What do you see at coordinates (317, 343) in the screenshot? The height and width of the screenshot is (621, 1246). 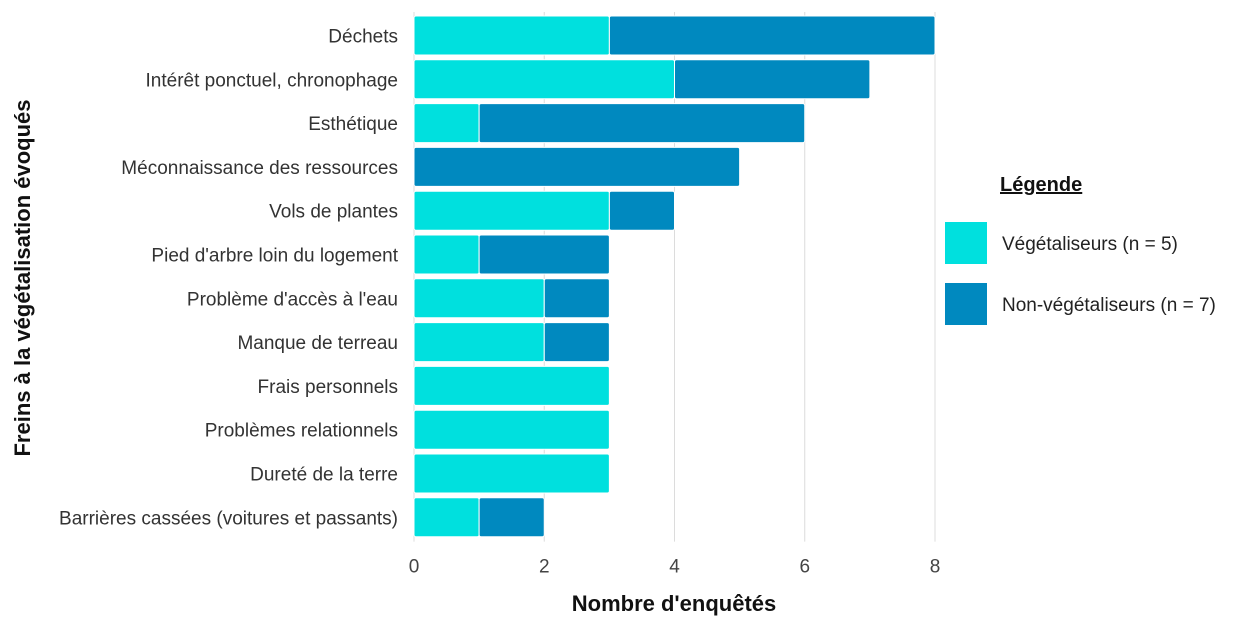 I see `category-label: Manque de terreau` at bounding box center [317, 343].